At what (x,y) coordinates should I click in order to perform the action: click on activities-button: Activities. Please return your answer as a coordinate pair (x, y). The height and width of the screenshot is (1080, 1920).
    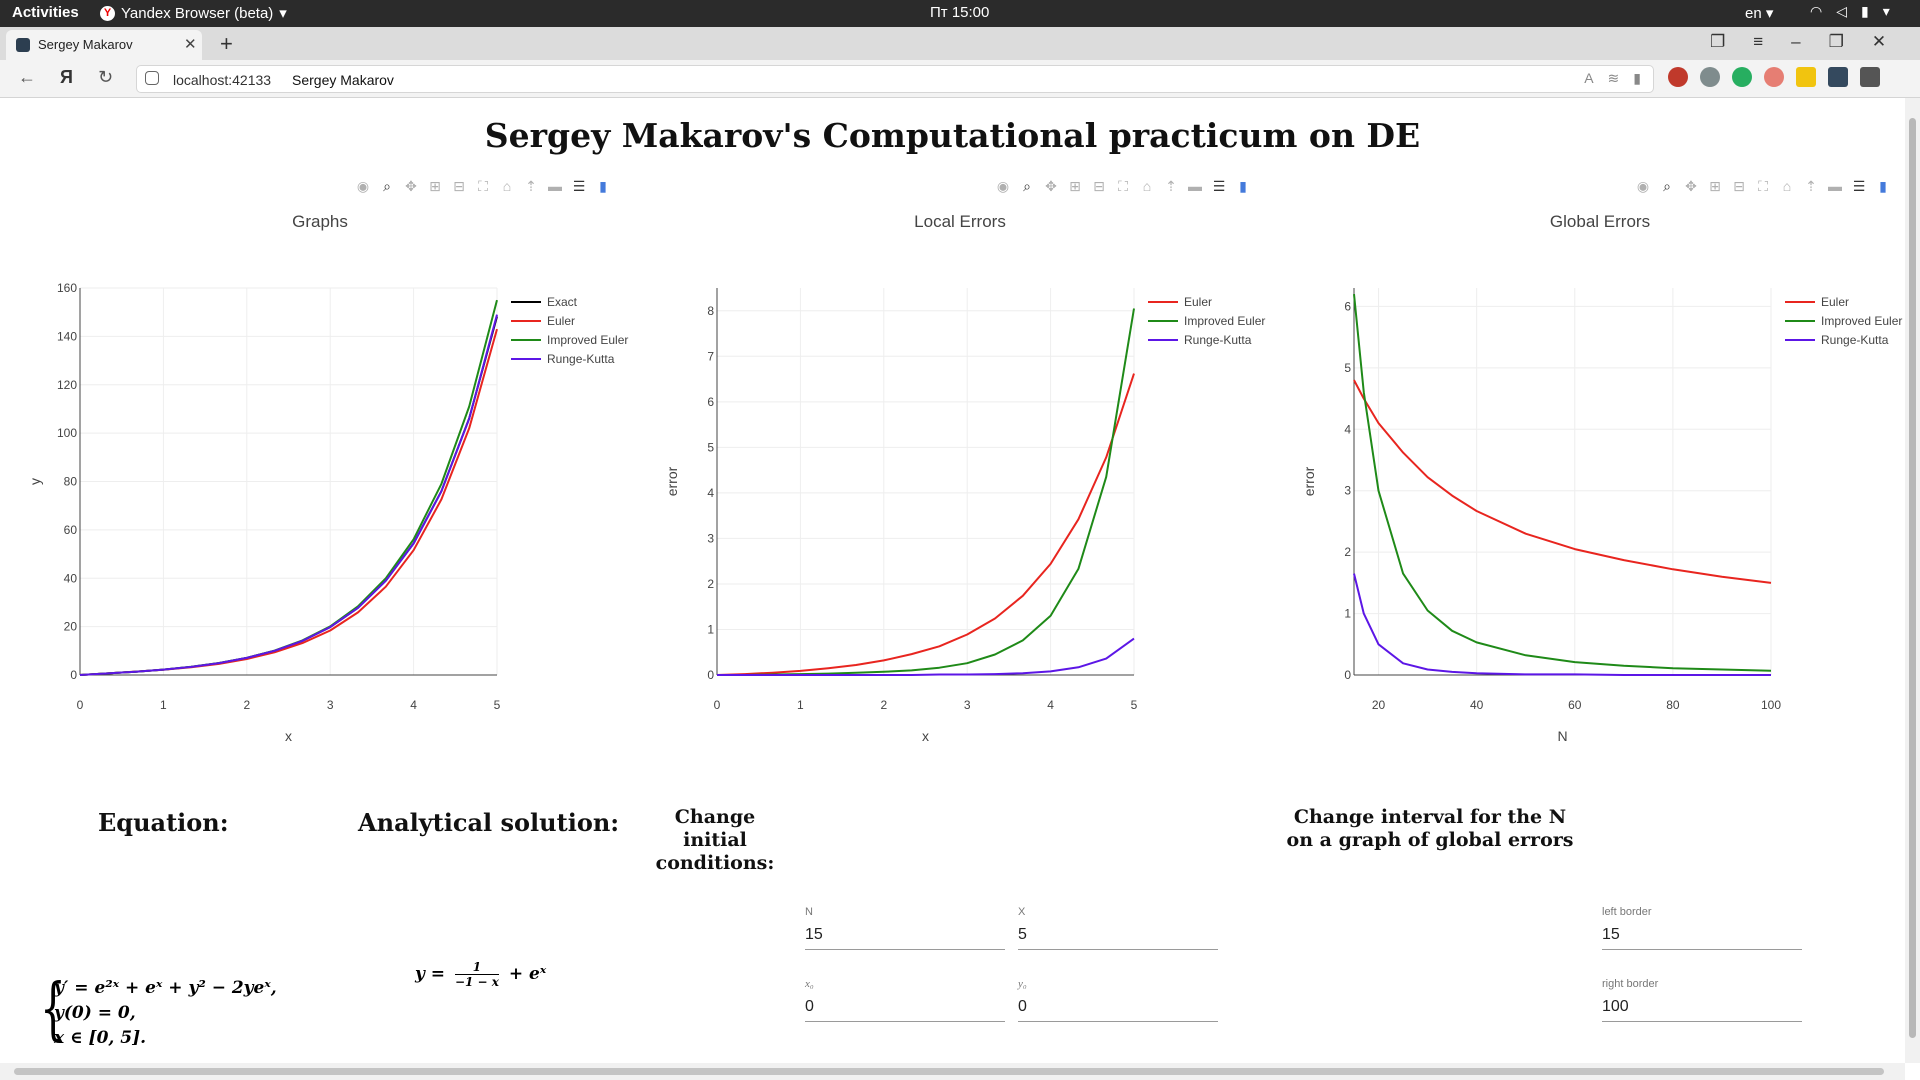
    Looking at the image, I should click on (45, 12).